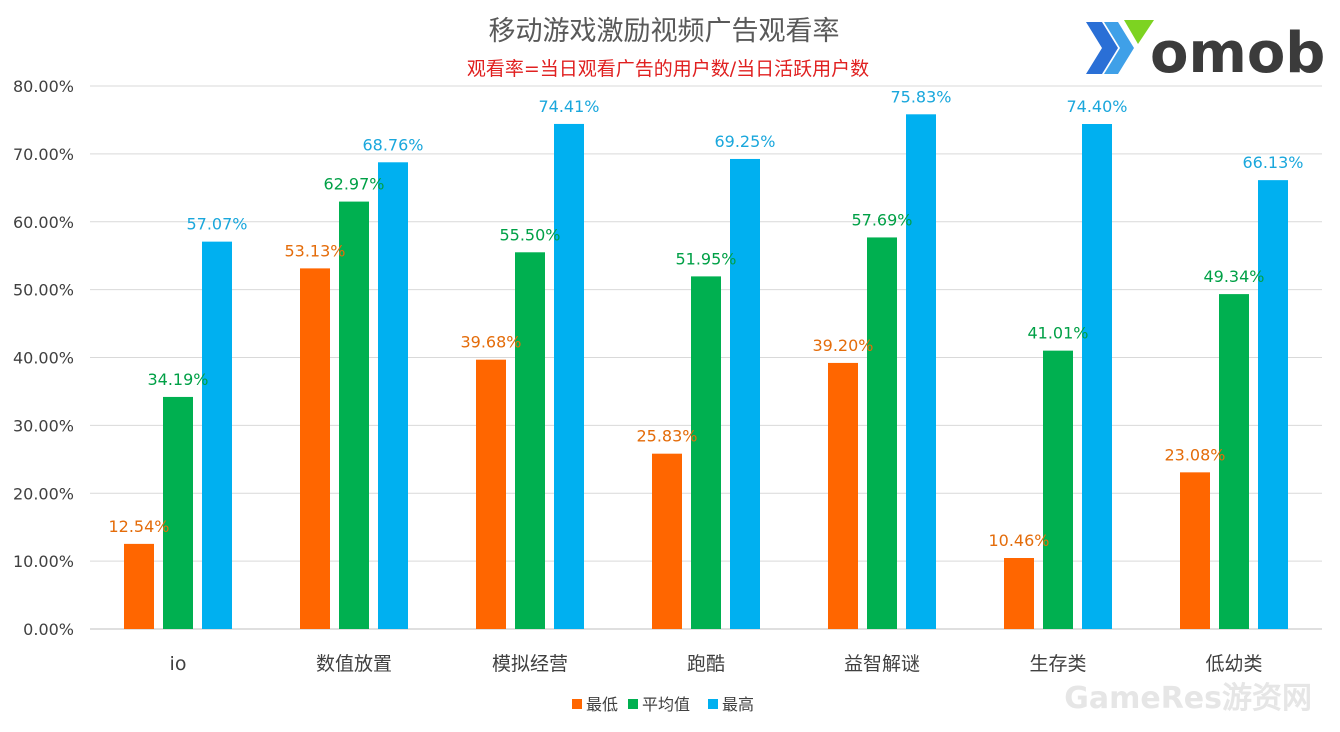 Image resolution: width=1340 pixels, height=732 pixels. What do you see at coordinates (1057, 333) in the screenshot?
I see `data-label: 41.01%` at bounding box center [1057, 333].